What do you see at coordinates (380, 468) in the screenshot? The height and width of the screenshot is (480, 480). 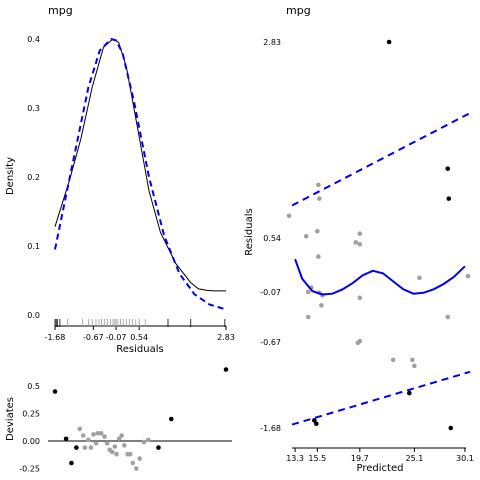 I see `residuals-xlabel: Predicted` at bounding box center [380, 468].